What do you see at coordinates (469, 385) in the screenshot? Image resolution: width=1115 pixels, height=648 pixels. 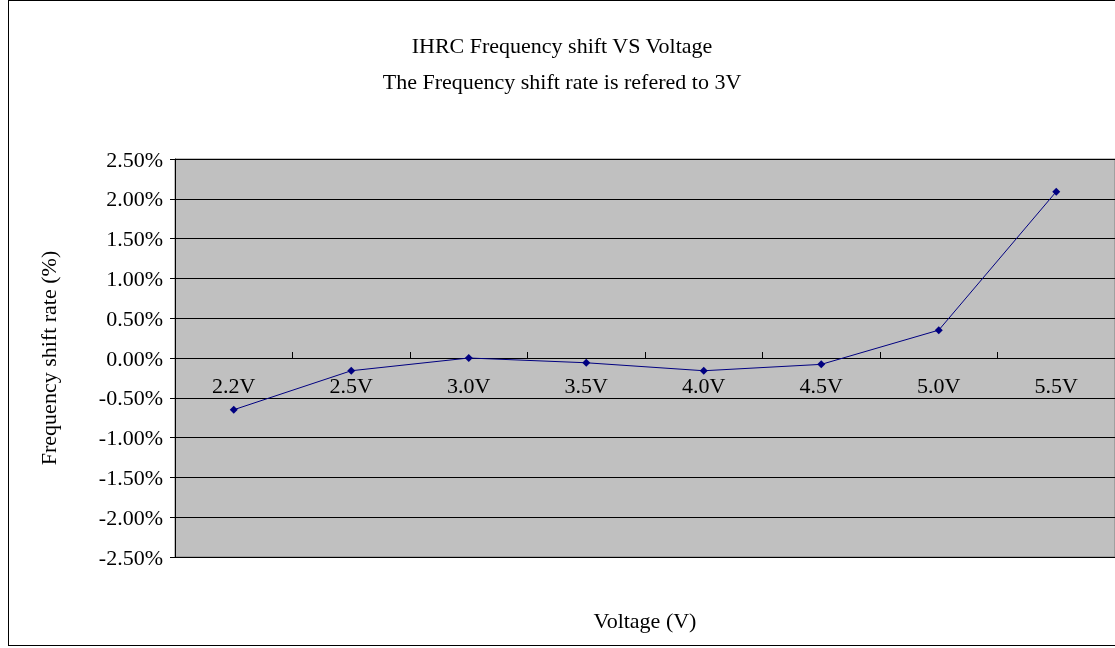 I see `x-tick-label: 3.0V` at bounding box center [469, 385].